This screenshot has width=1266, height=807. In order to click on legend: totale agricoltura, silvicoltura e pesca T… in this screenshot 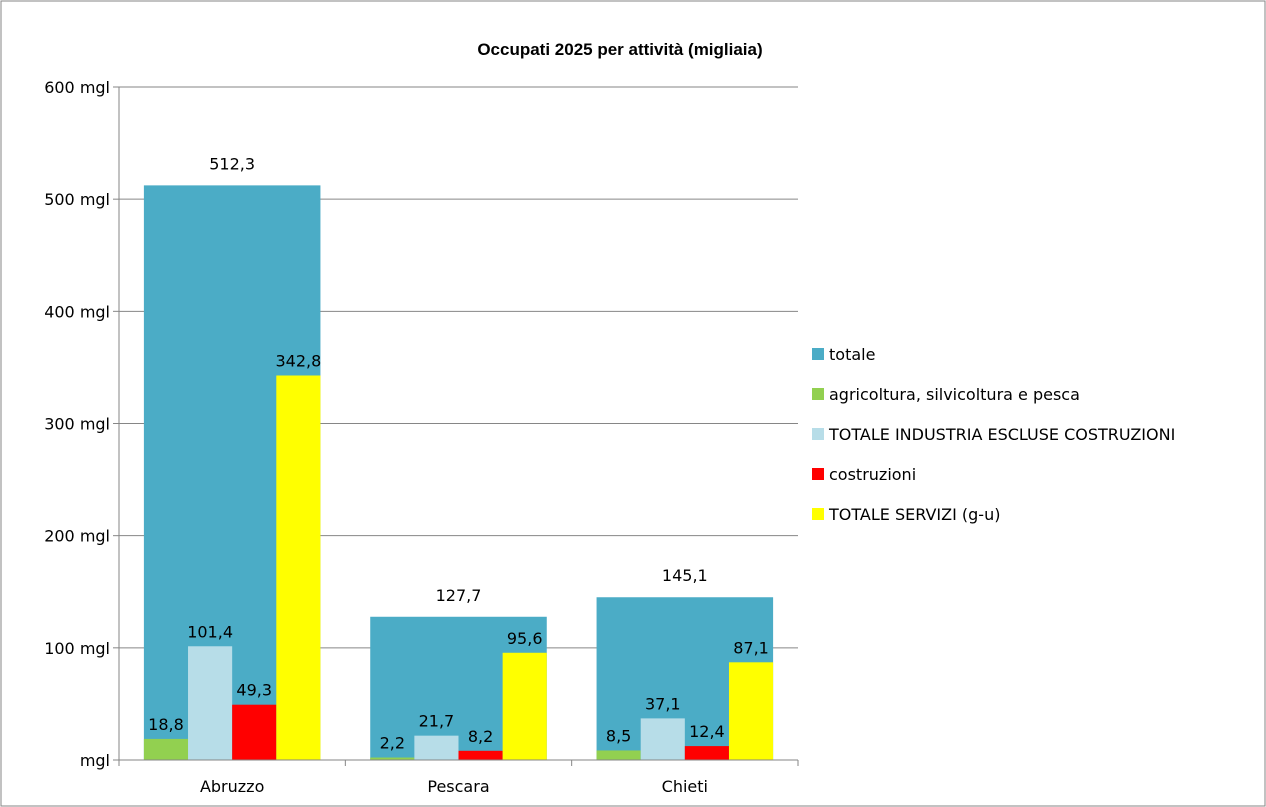, I will do `click(993, 434)`.